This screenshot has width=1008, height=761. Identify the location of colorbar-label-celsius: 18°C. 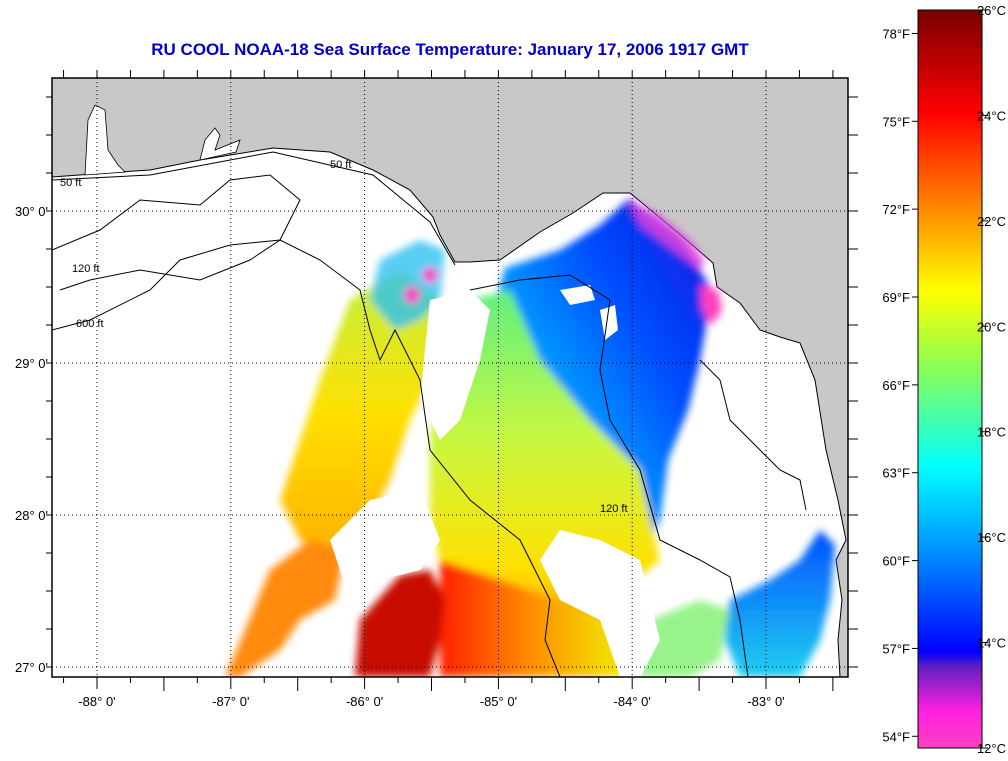
(991, 432).